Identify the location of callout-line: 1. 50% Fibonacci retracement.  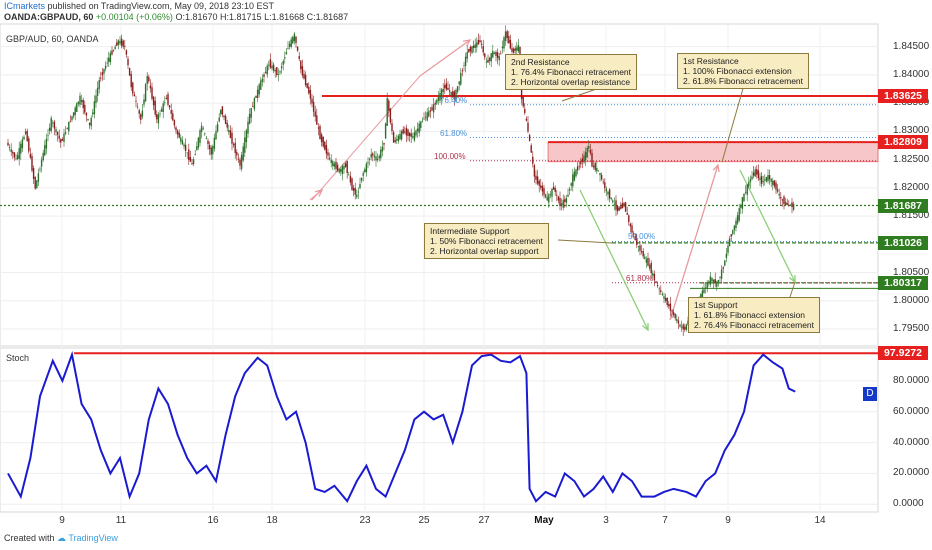
(486, 241).